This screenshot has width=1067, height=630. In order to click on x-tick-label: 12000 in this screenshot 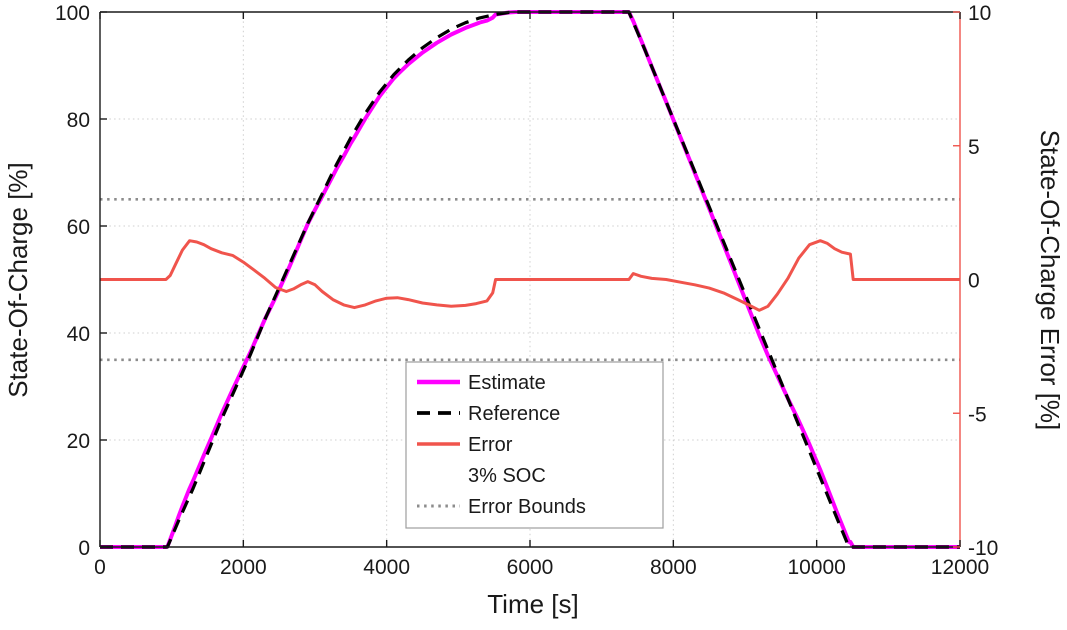, I will do `click(960, 567)`.